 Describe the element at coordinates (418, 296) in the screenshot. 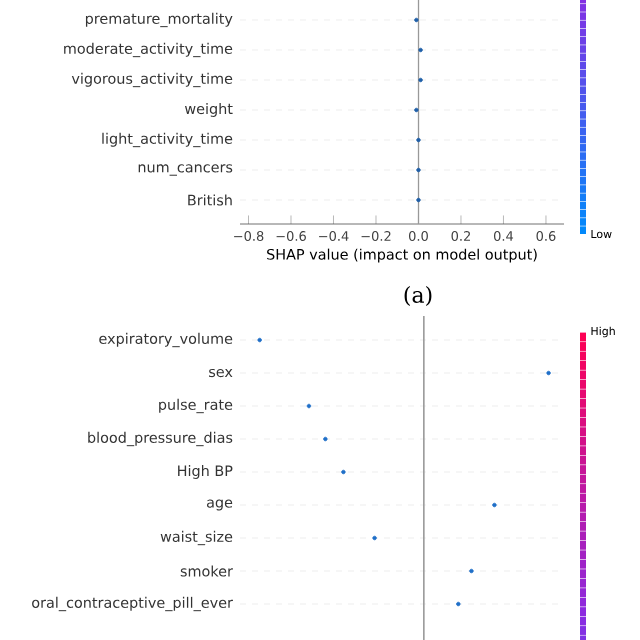

I see `text: (a)` at that location.